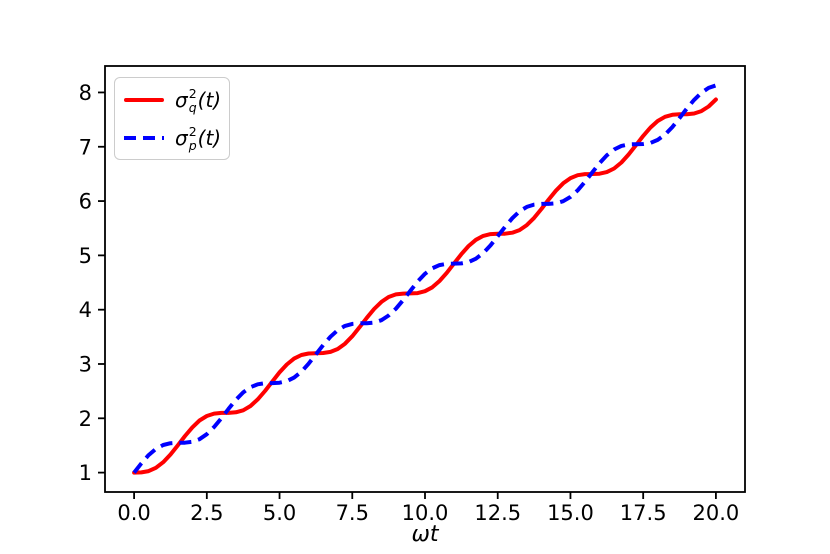 This screenshot has height=554, width=830. I want to click on x-axis-label-text: ωt, so click(425, 534).